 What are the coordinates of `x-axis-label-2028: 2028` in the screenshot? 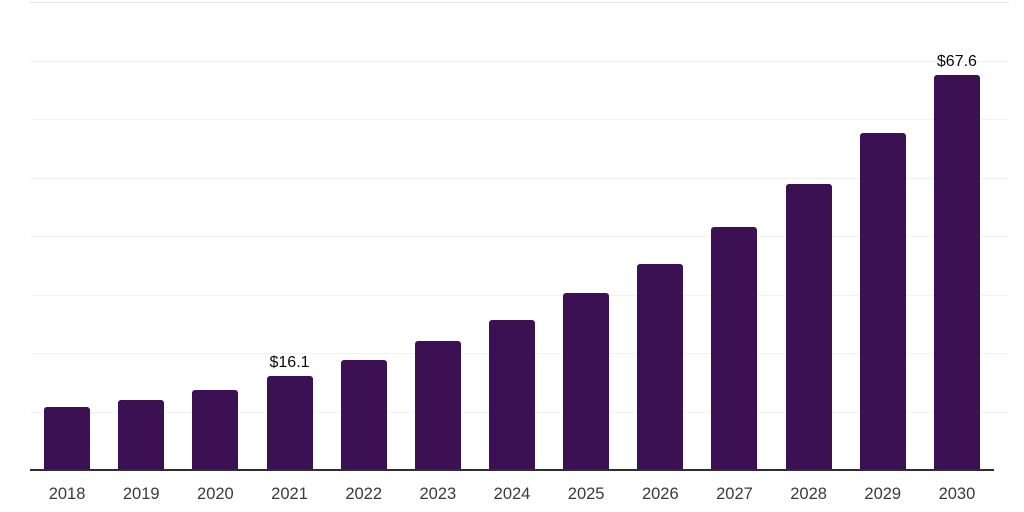 It's located at (808, 494).